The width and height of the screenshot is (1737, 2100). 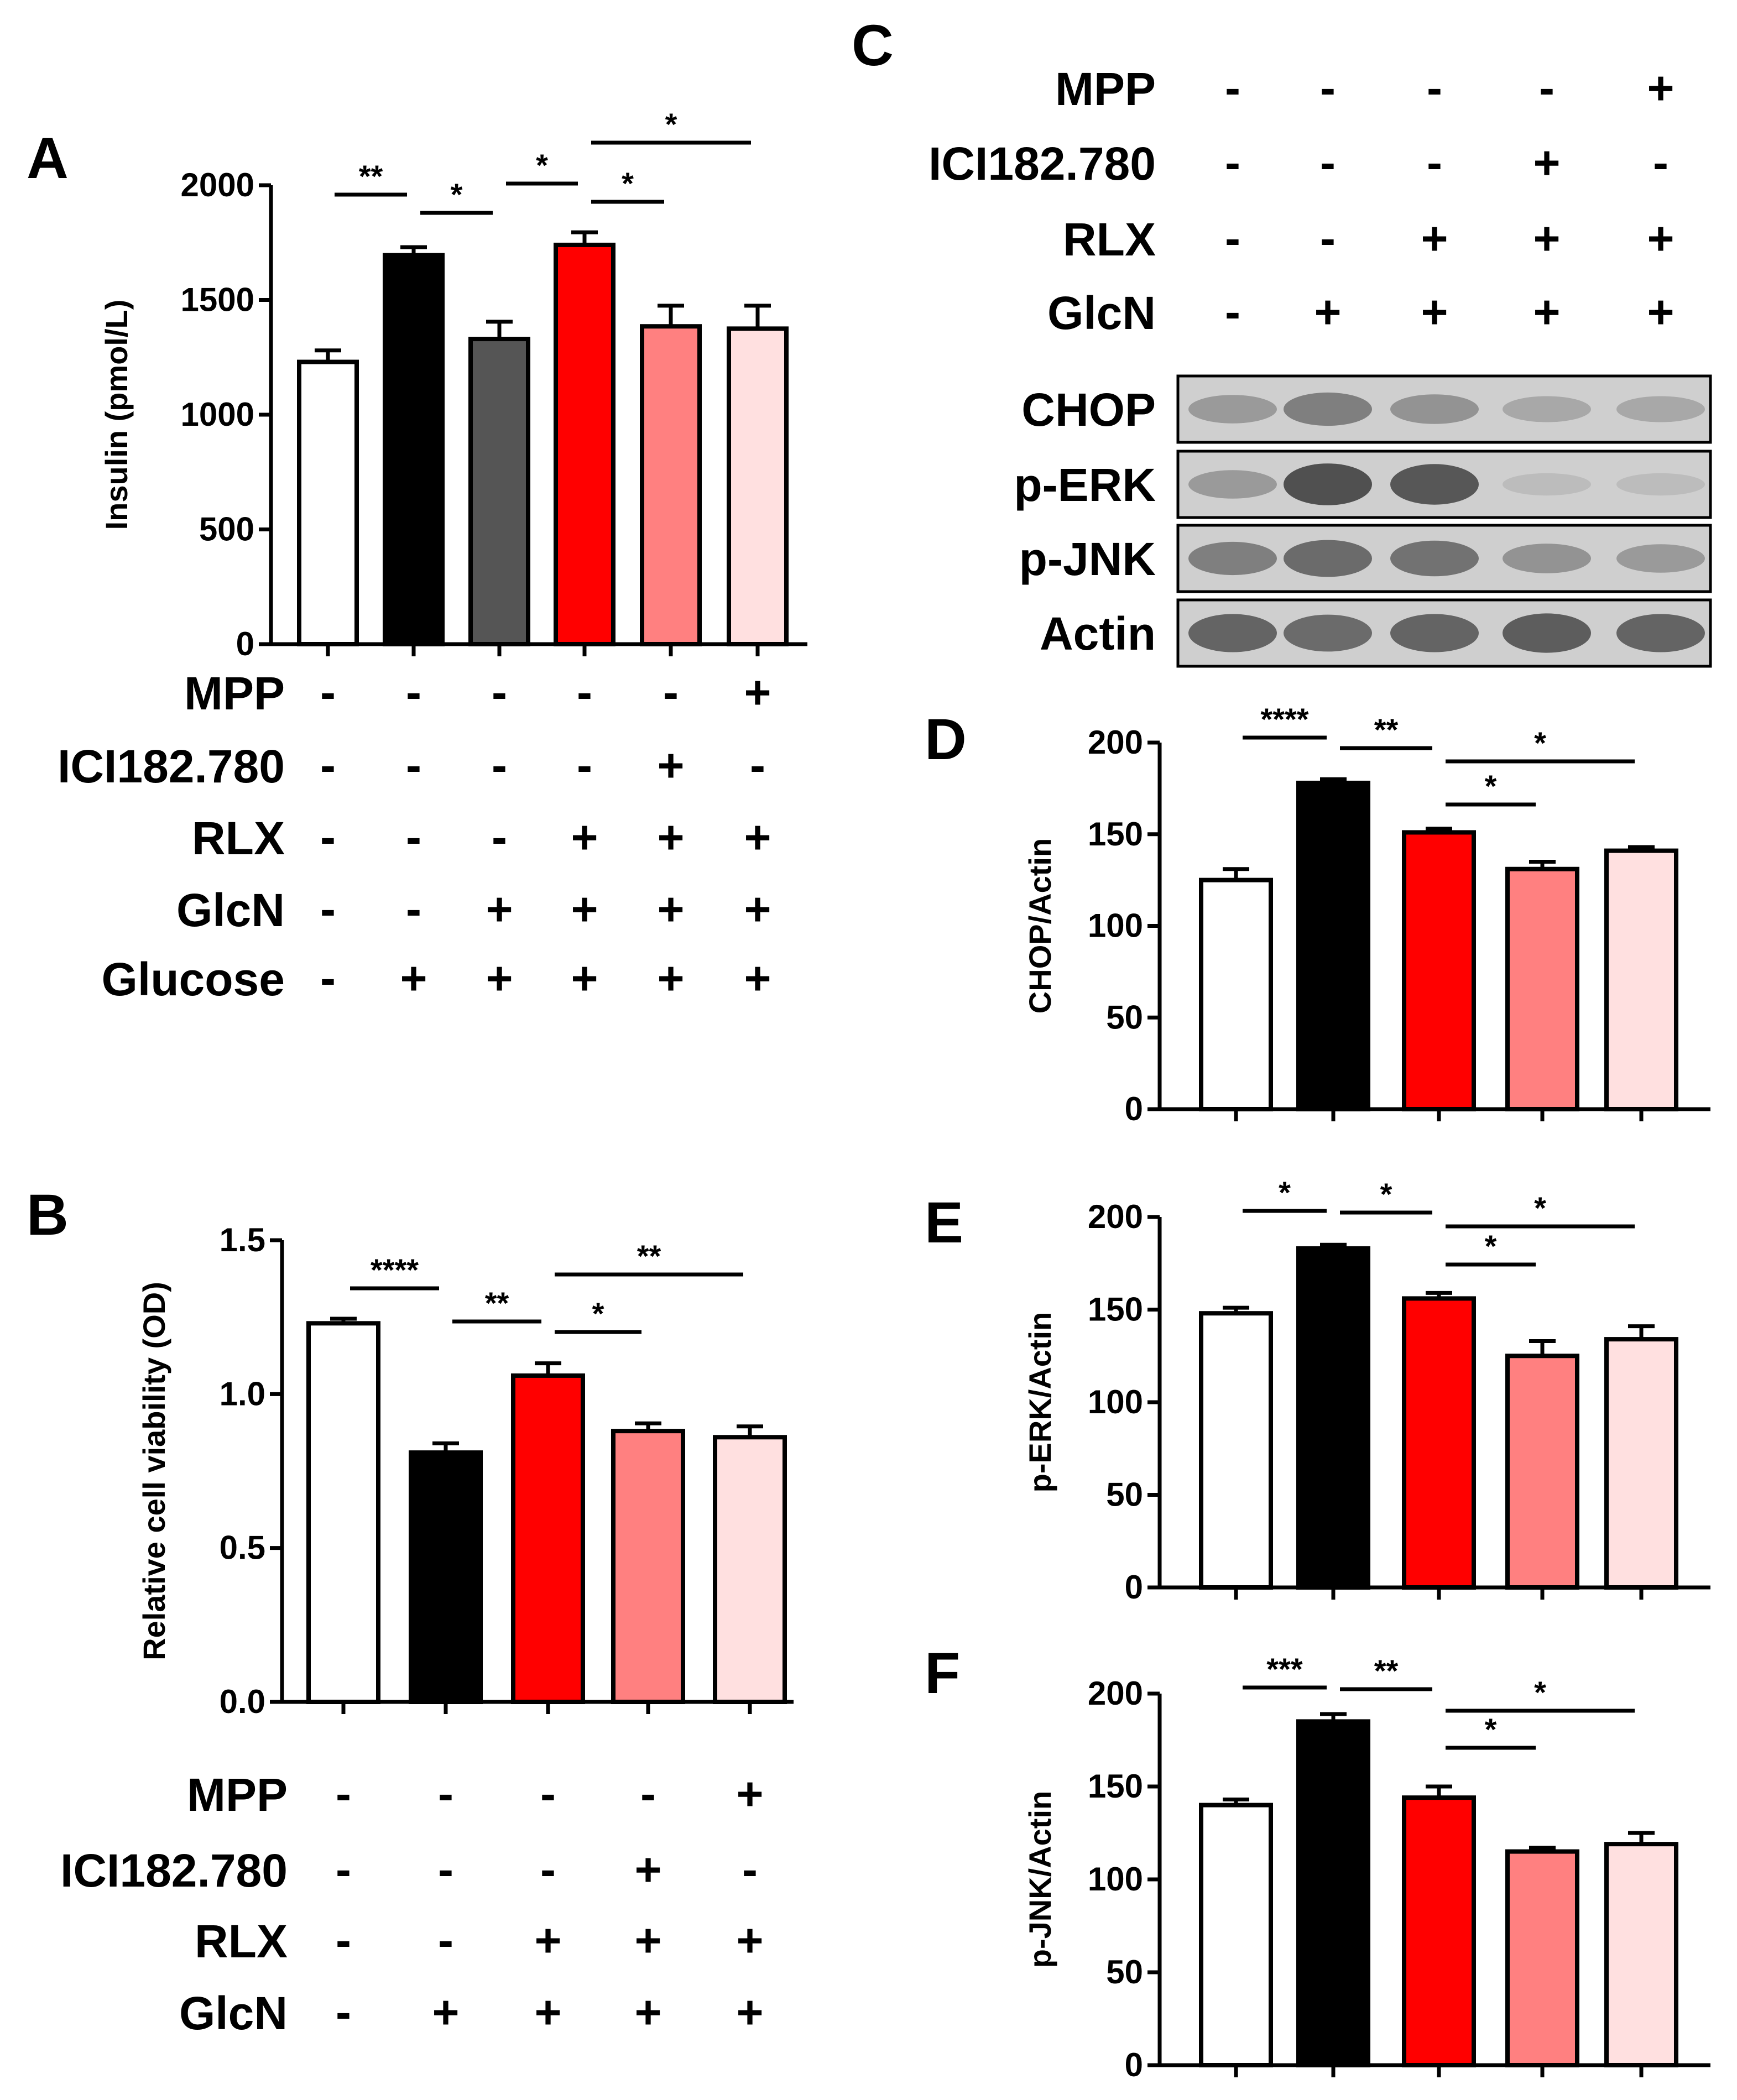 I want to click on condition-label: Glucose, so click(x=193, y=979).